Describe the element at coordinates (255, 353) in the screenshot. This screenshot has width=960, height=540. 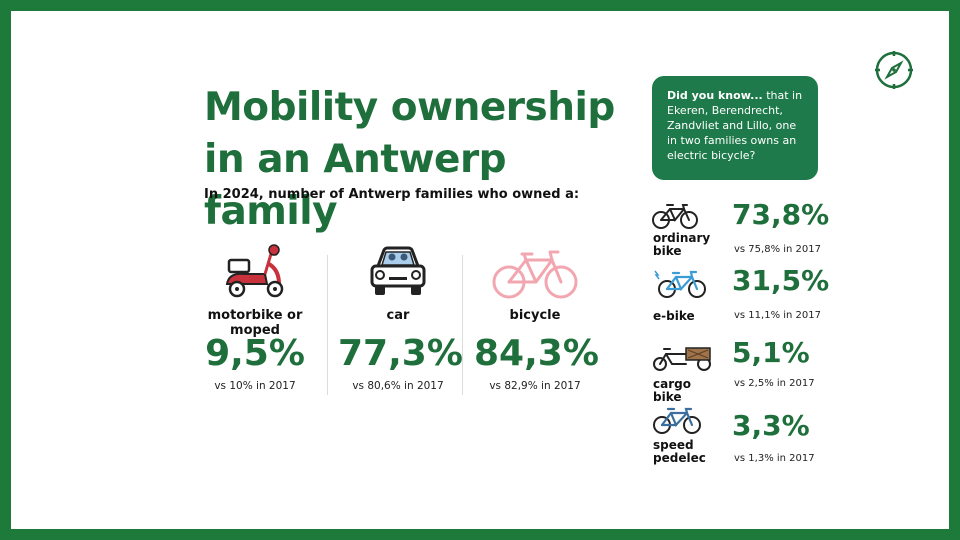
I see `stat-value: 9,5%` at that location.